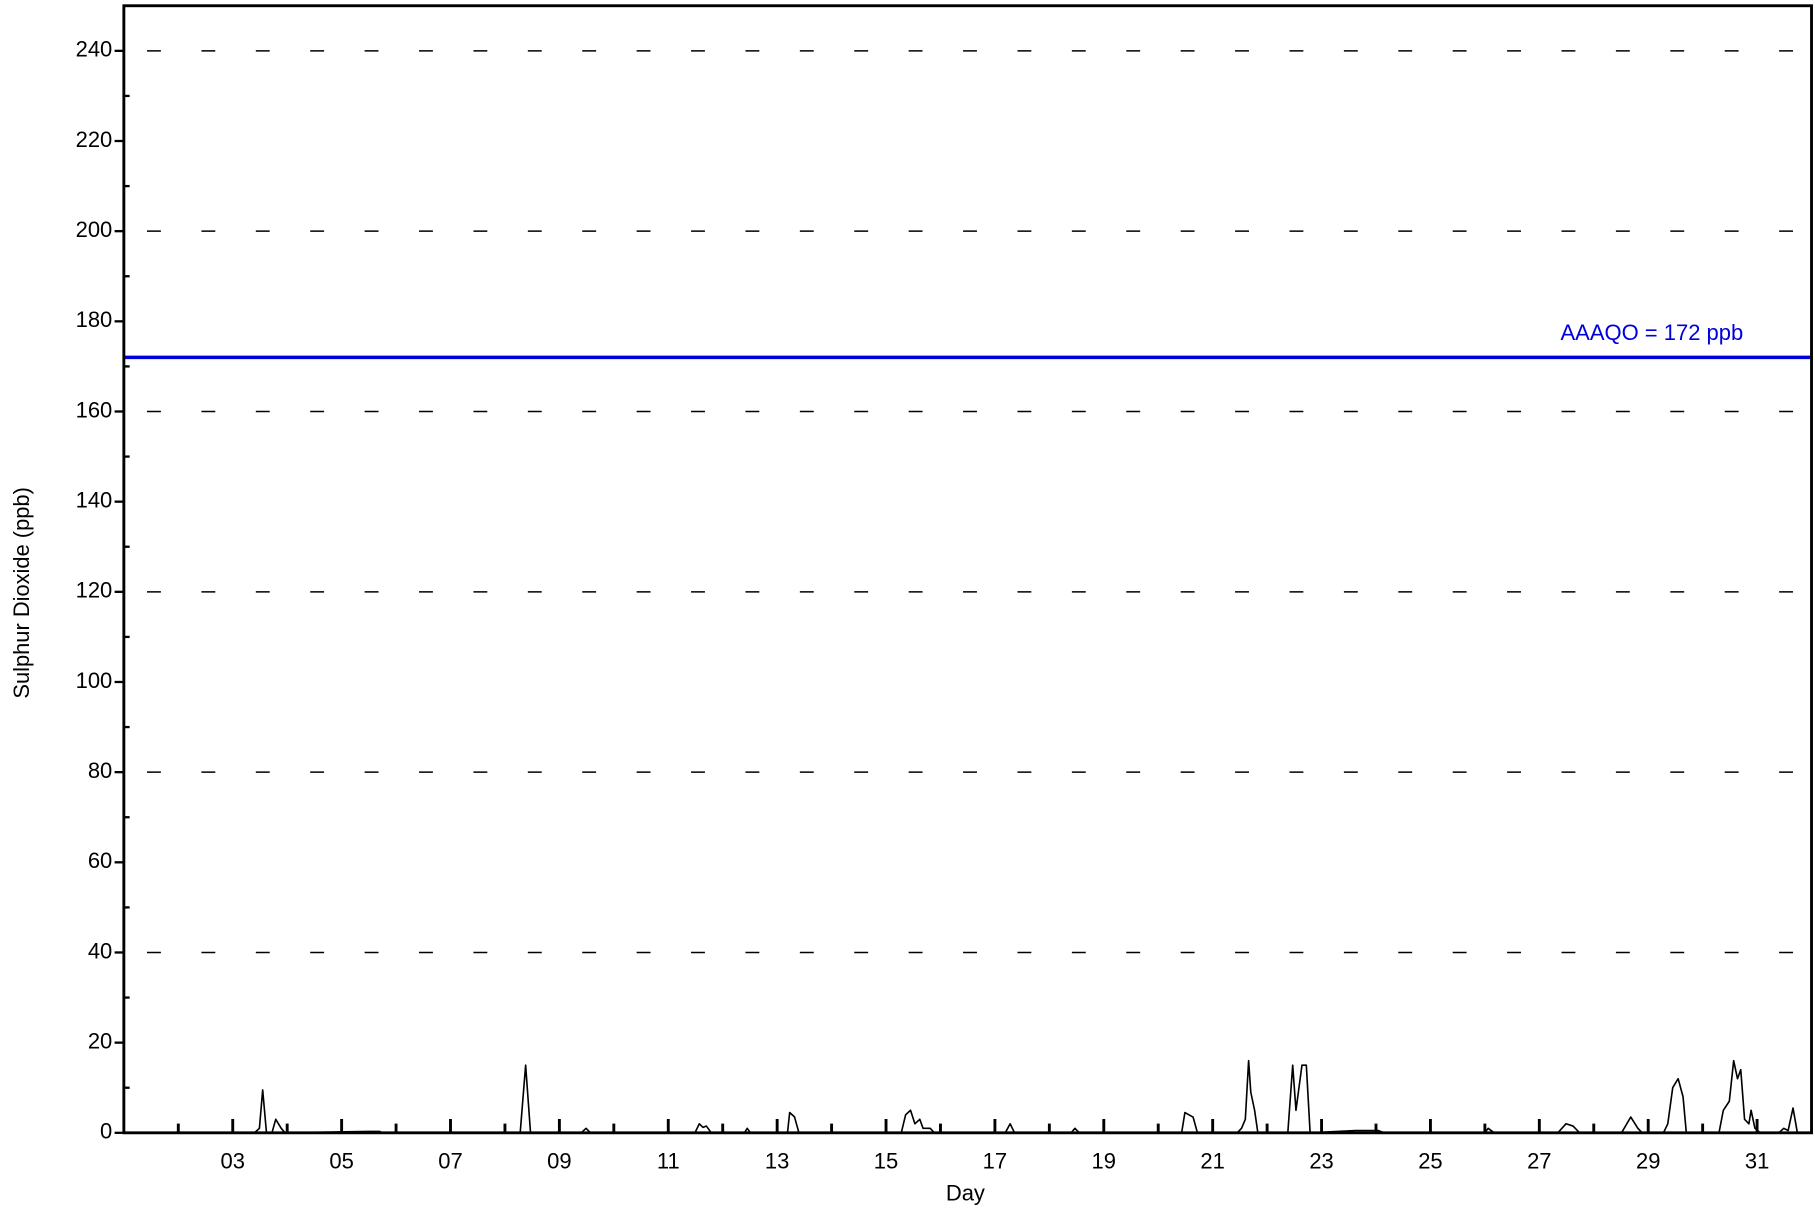  What do you see at coordinates (965, 1193) in the screenshot?
I see `x-axis-label: Day` at bounding box center [965, 1193].